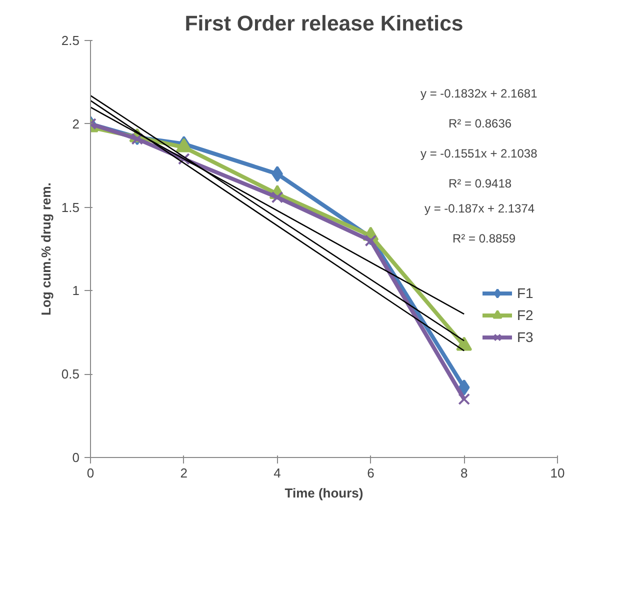 The width and height of the screenshot is (635, 598). What do you see at coordinates (480, 123) in the screenshot?
I see `annotation: R² = 0.8636` at bounding box center [480, 123].